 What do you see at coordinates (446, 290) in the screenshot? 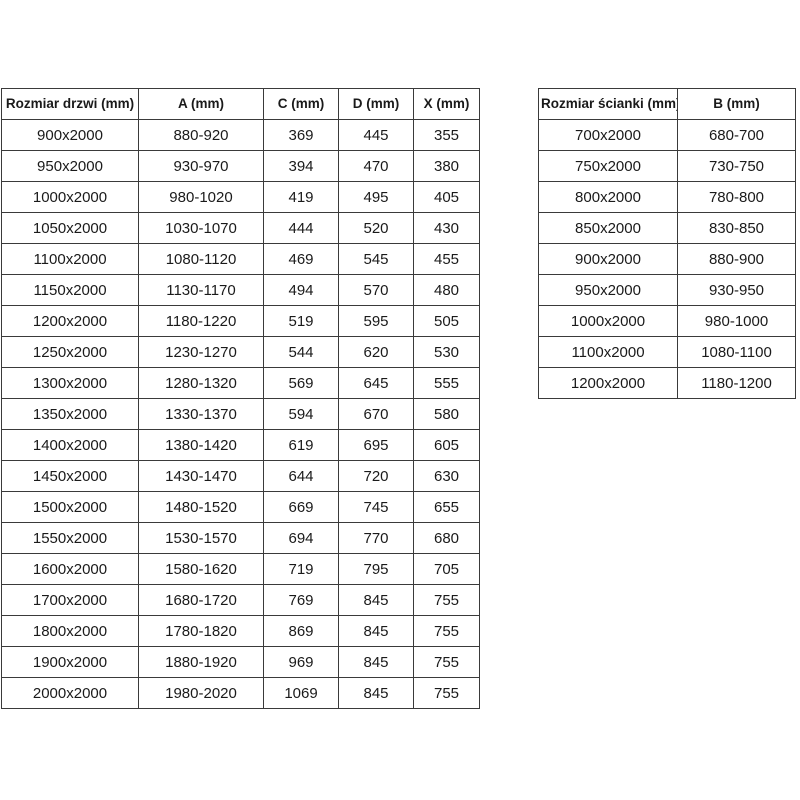
I see `table-cell: 480` at bounding box center [446, 290].